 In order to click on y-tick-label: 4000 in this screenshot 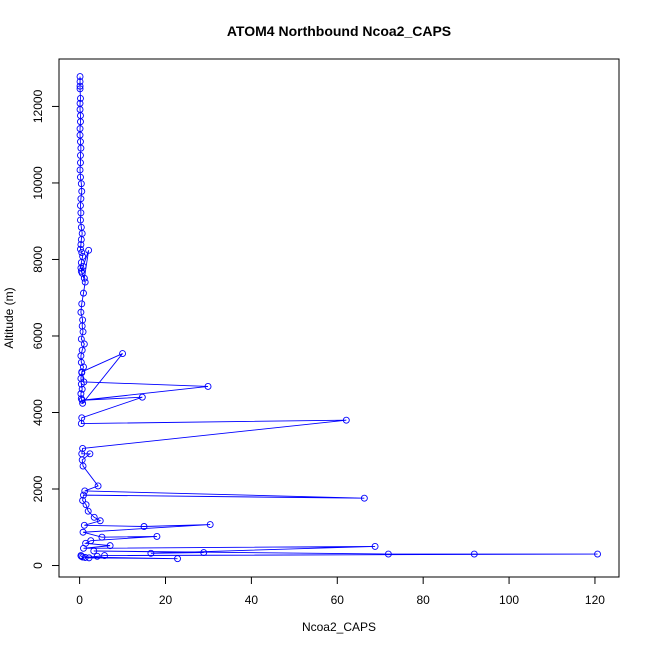, I will do `click(38, 412)`.